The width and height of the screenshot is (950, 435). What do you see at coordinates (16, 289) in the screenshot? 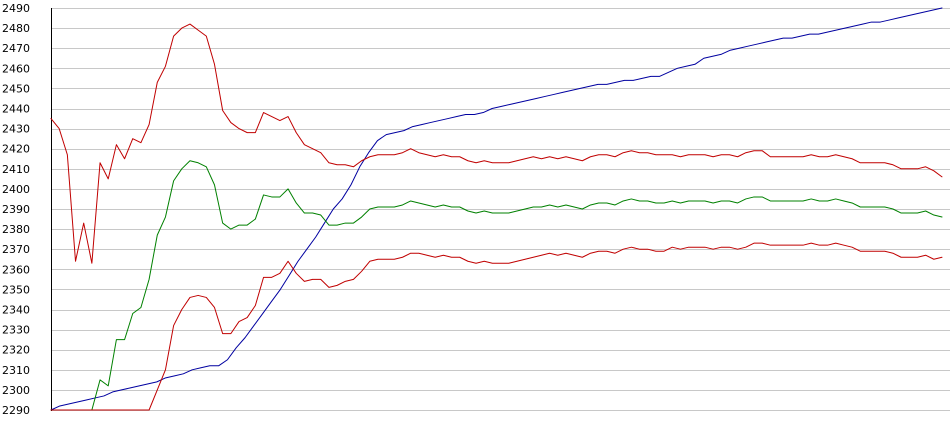
I see `y-tick-label: 2350` at bounding box center [16, 289].